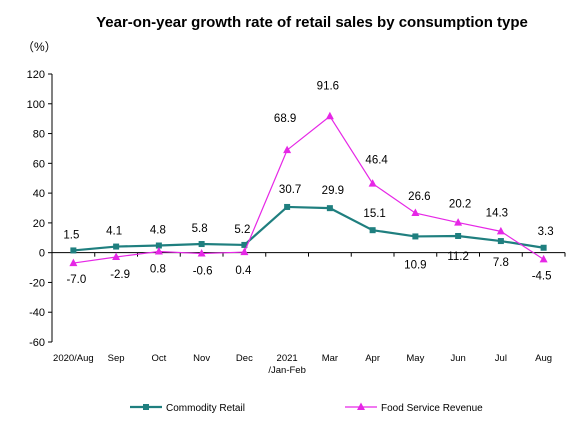  Describe the element at coordinates (158, 269) in the screenshot. I see `data-label-food-service-revenue: 0.8` at that location.